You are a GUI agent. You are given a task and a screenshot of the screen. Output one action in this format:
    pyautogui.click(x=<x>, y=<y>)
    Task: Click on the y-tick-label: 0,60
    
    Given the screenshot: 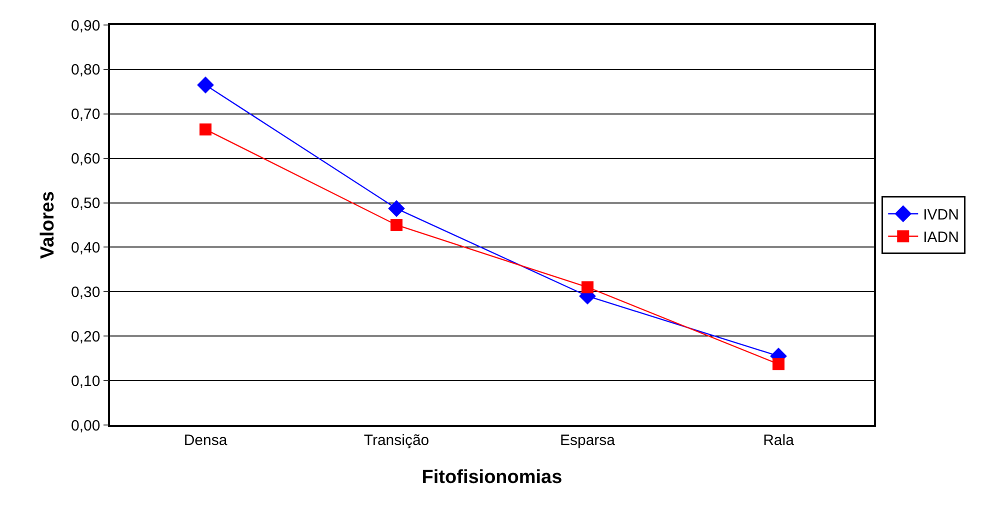 What is the action you would take?
    pyautogui.click(x=85, y=159)
    